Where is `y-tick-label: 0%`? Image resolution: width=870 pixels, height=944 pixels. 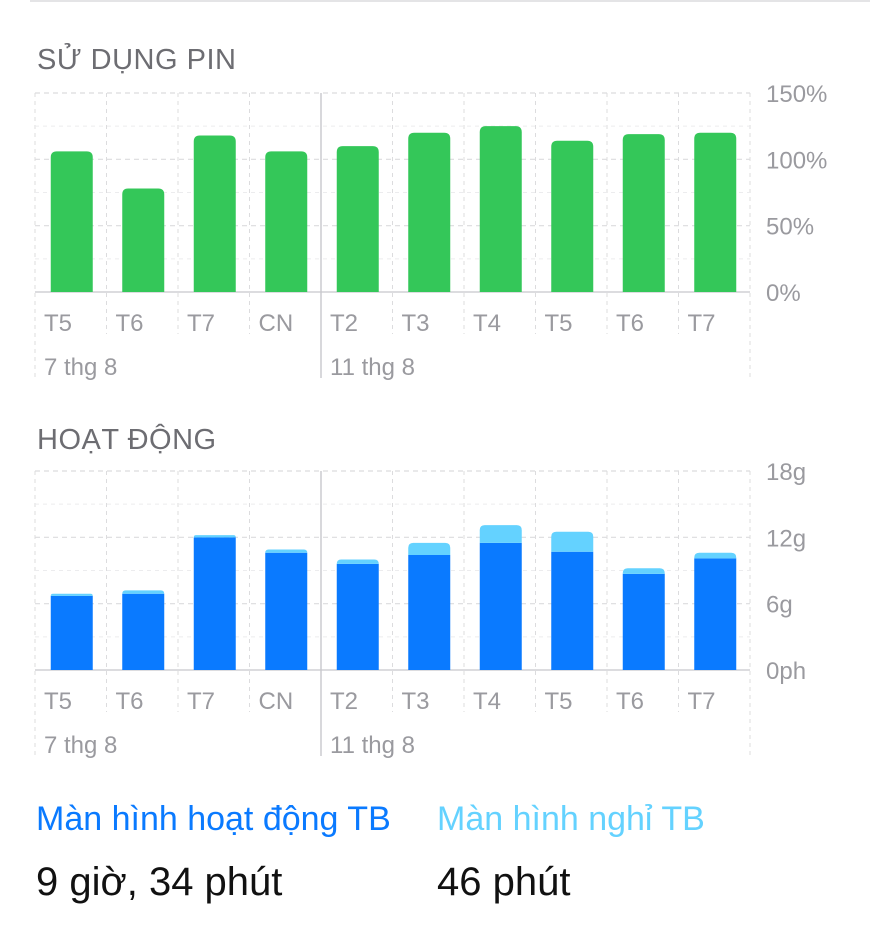
y-tick-label: 0% is located at coordinates (783, 293).